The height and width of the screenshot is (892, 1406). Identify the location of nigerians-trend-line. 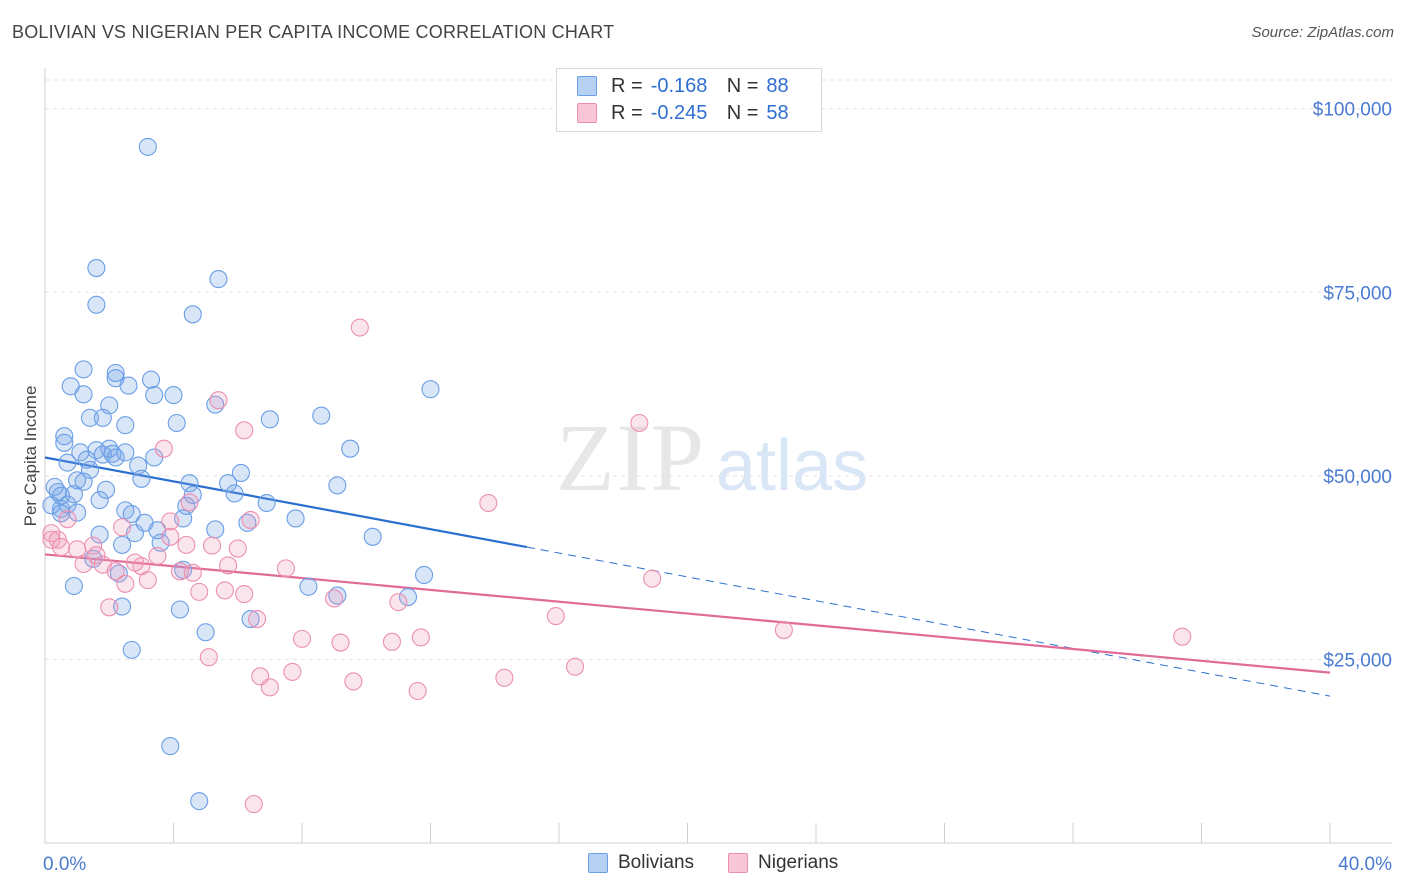
(687, 613).